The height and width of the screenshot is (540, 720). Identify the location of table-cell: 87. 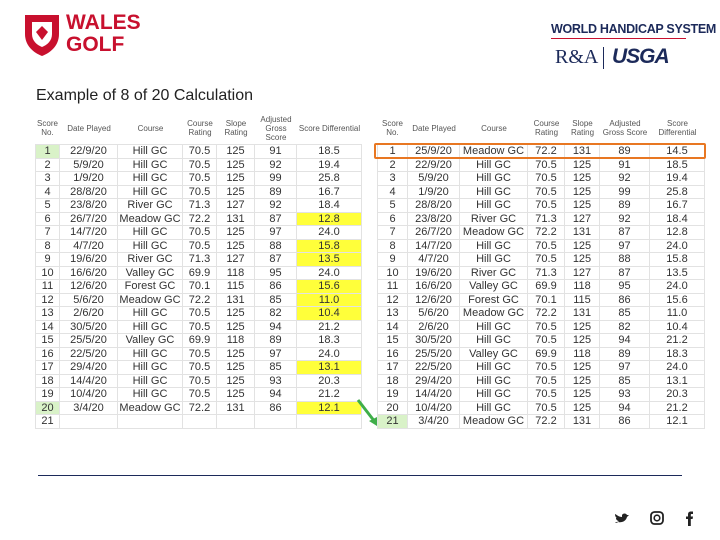
(276, 219).